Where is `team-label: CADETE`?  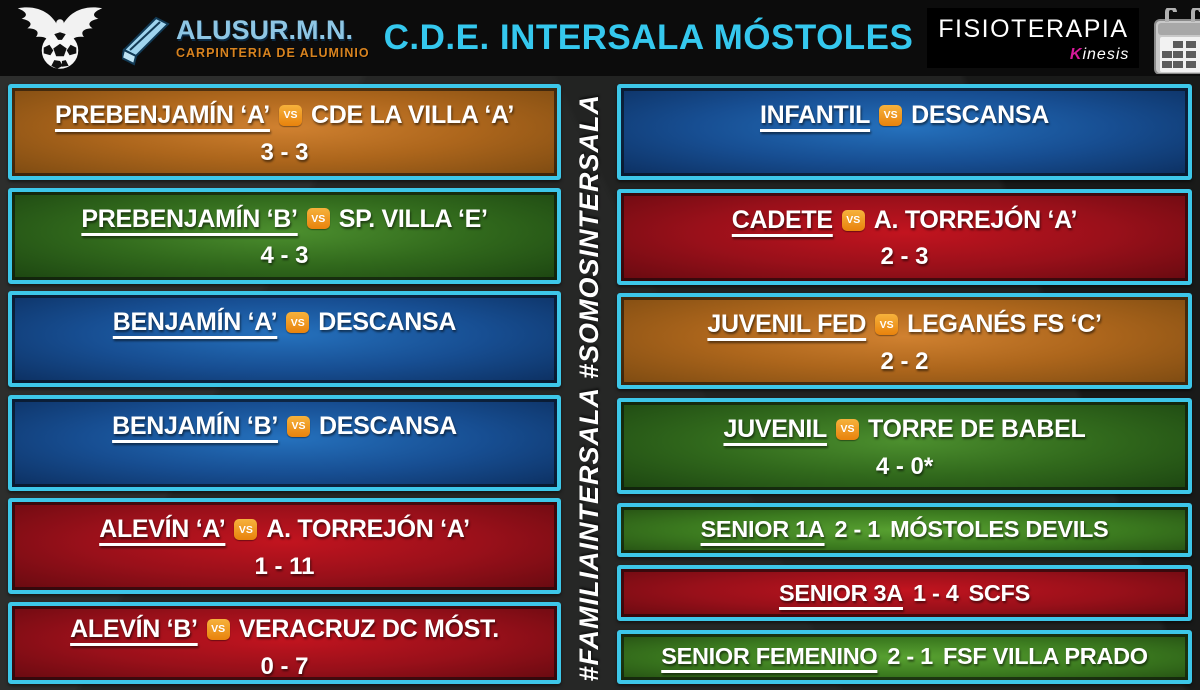
team-label: CADETE is located at coordinates (782, 219).